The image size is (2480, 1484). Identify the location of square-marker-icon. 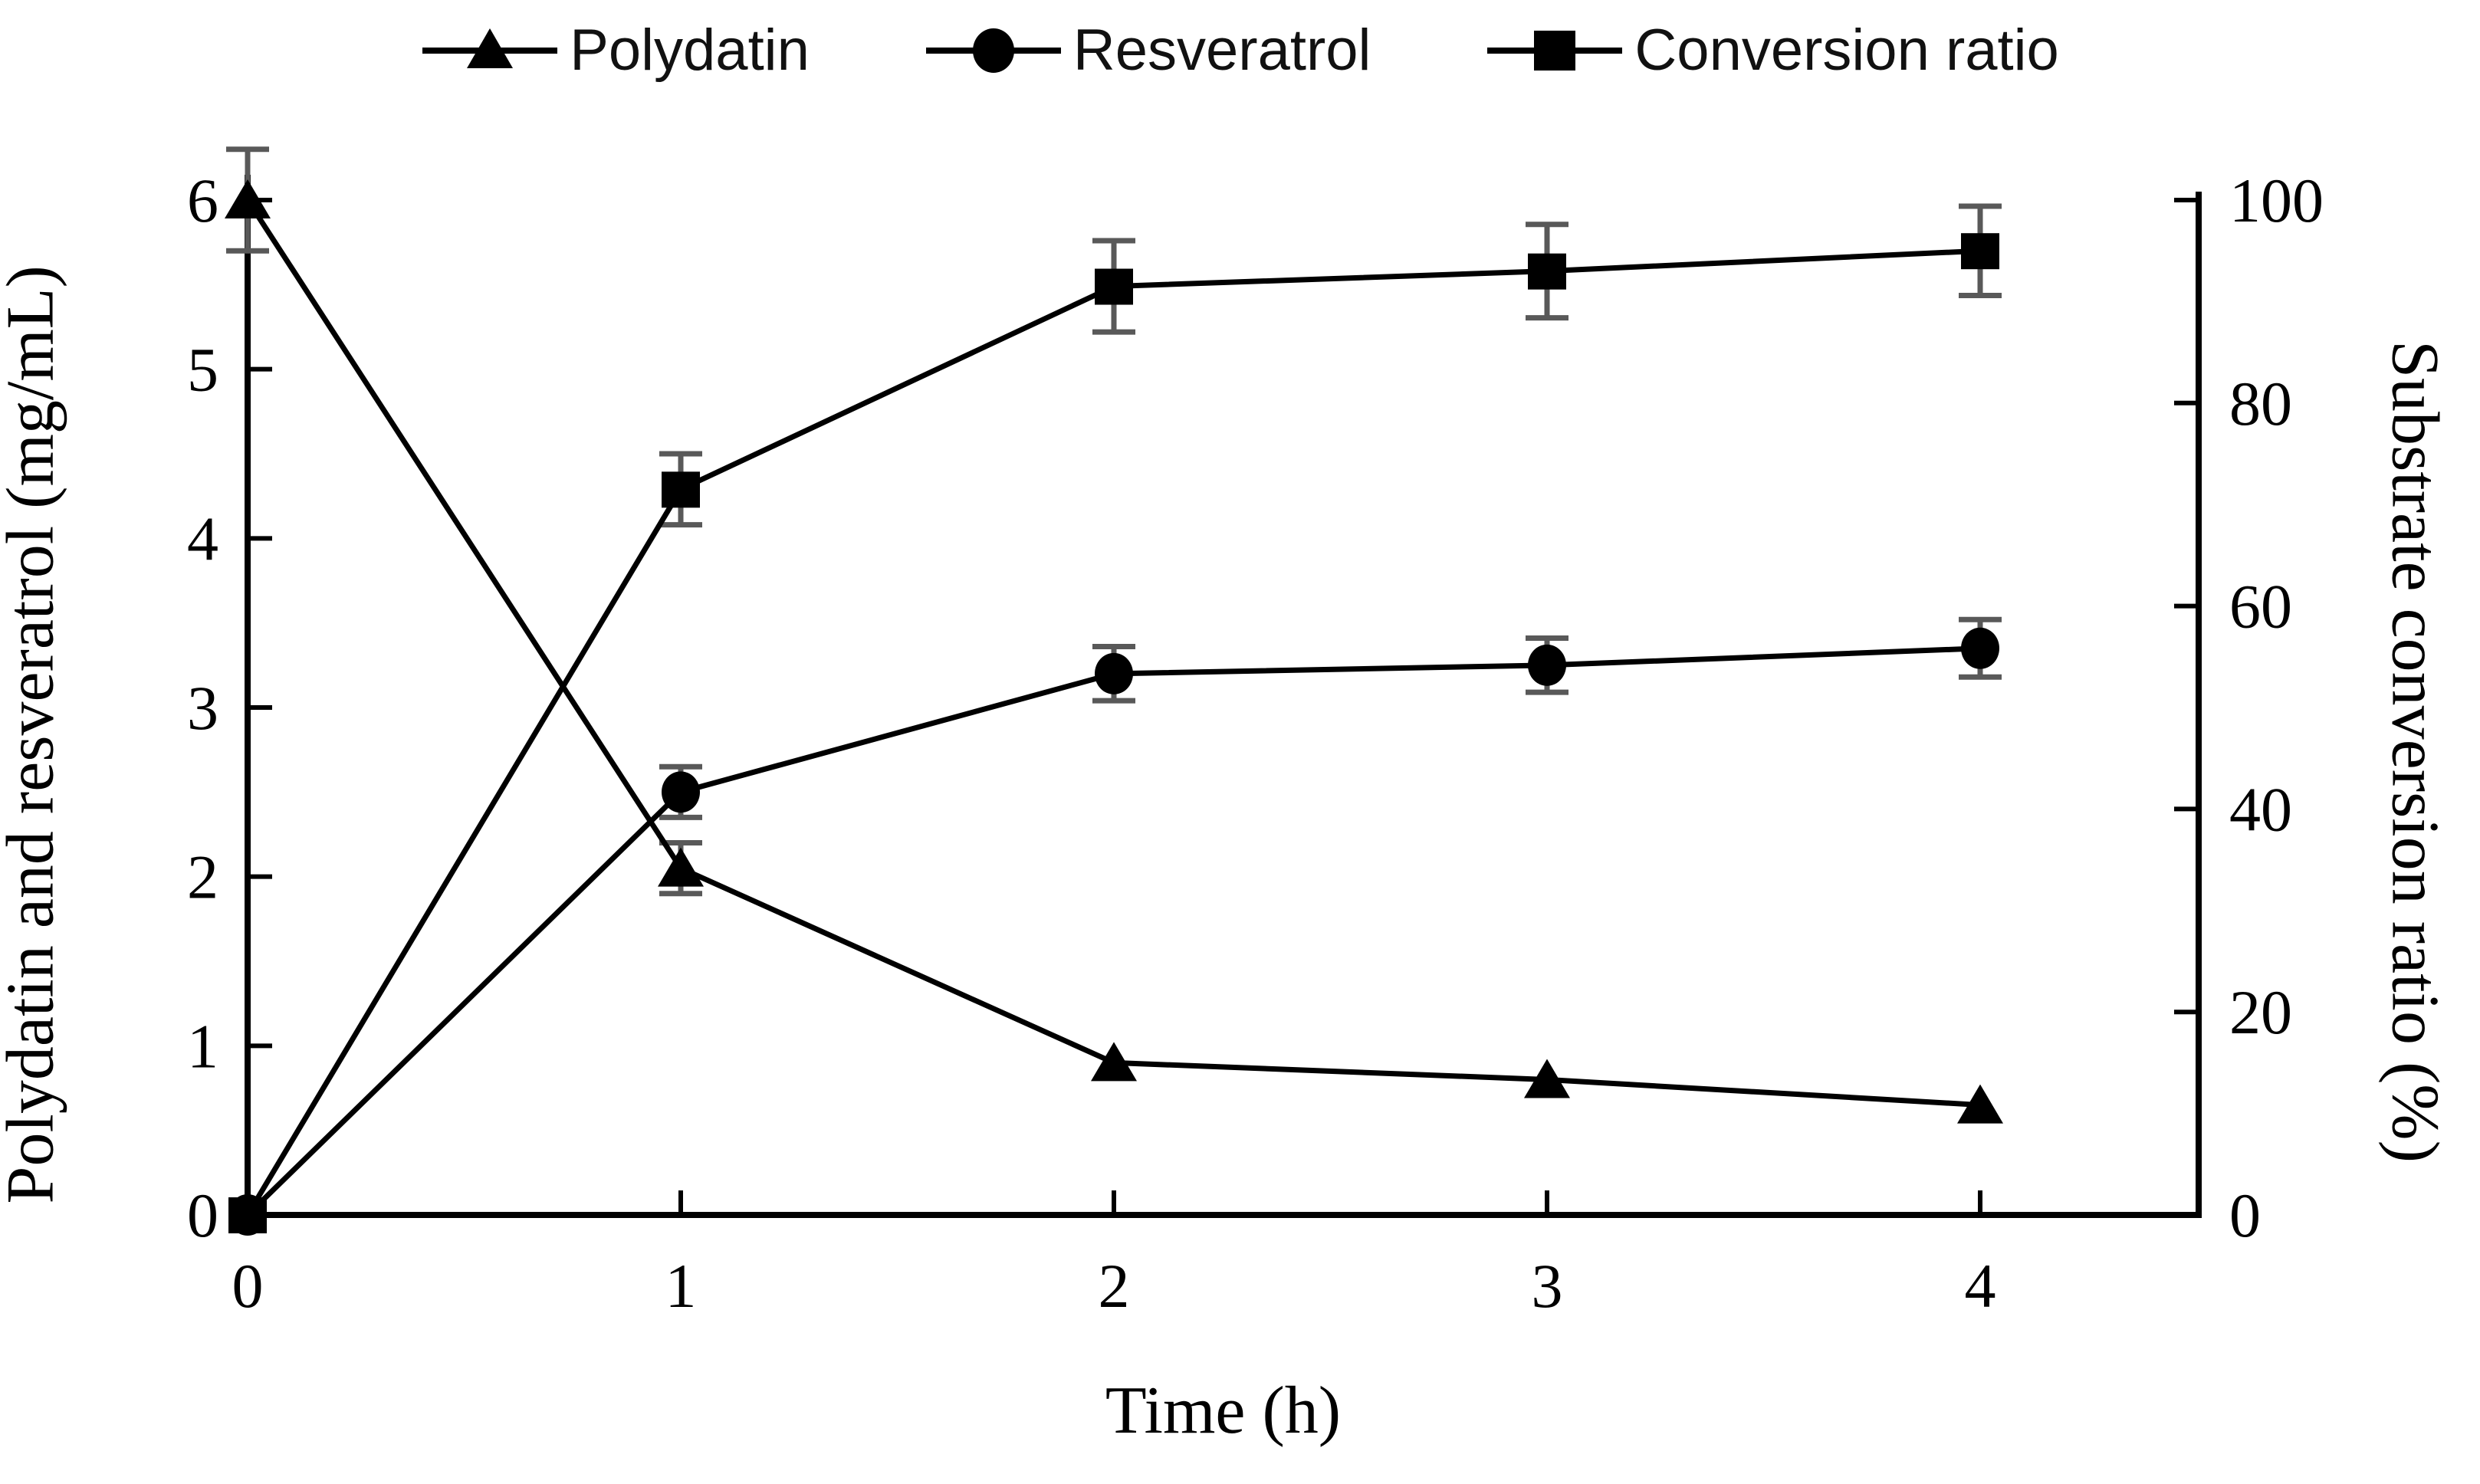
(1555, 51).